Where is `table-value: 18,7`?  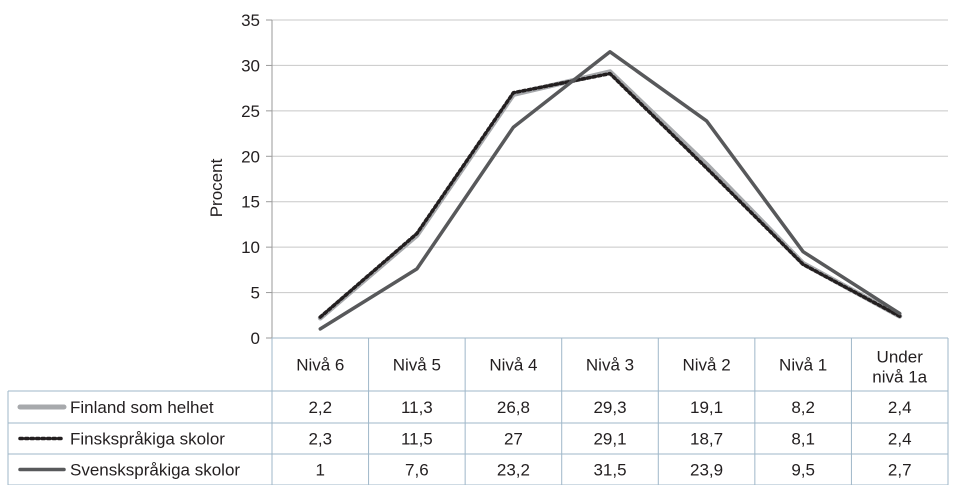
table-value: 18,7 is located at coordinates (706, 439).